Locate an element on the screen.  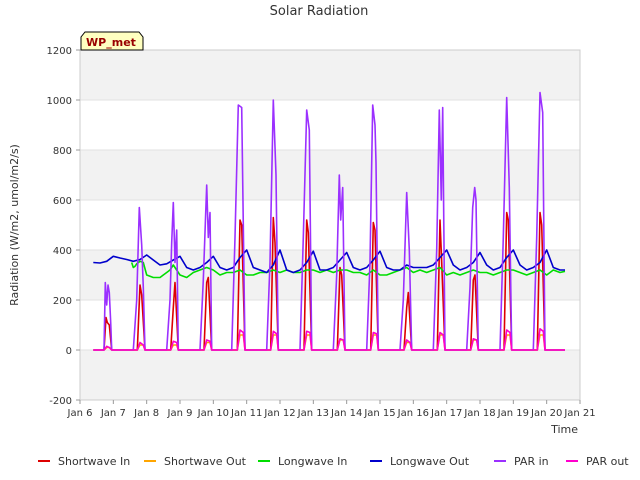
y-tick-label: 1200 is located at coordinates (59, 51).